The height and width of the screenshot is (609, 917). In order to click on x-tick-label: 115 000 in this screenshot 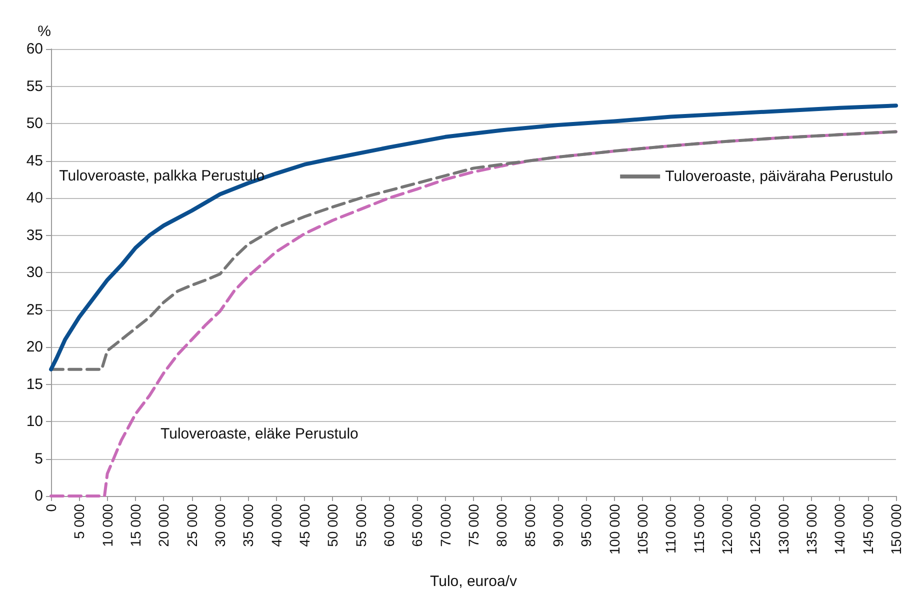, I will do `click(698, 529)`.